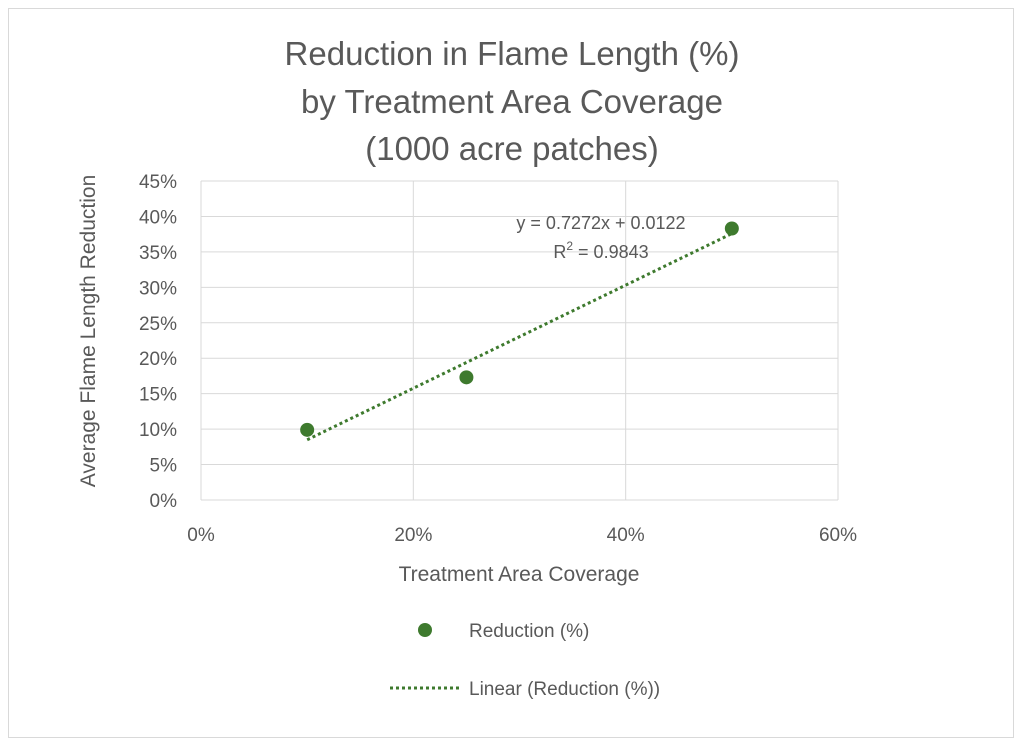 Image resolution: width=1024 pixels, height=748 pixels. I want to click on y-tick-label: 15%, so click(158, 395).